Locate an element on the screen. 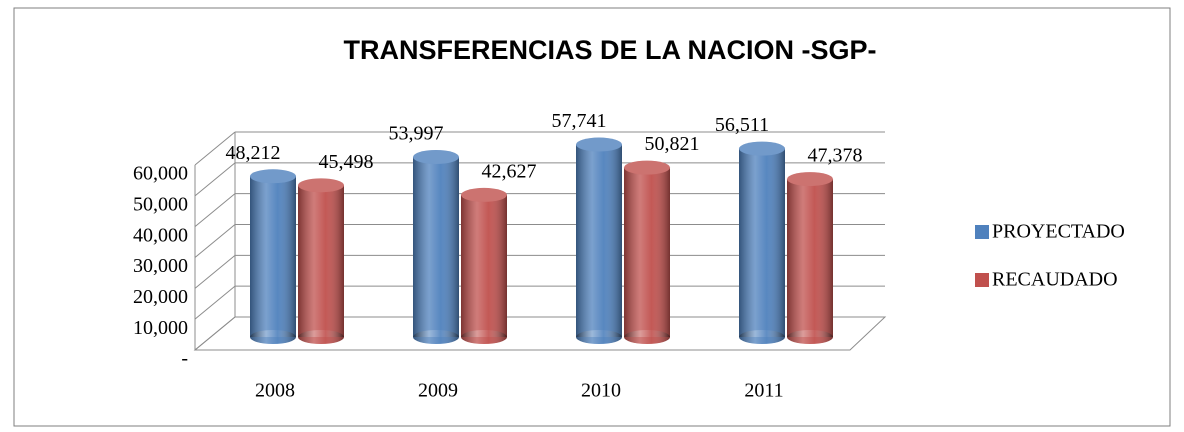 The width and height of the screenshot is (1184, 432). x-tick-label: 2011 is located at coordinates (763, 391).